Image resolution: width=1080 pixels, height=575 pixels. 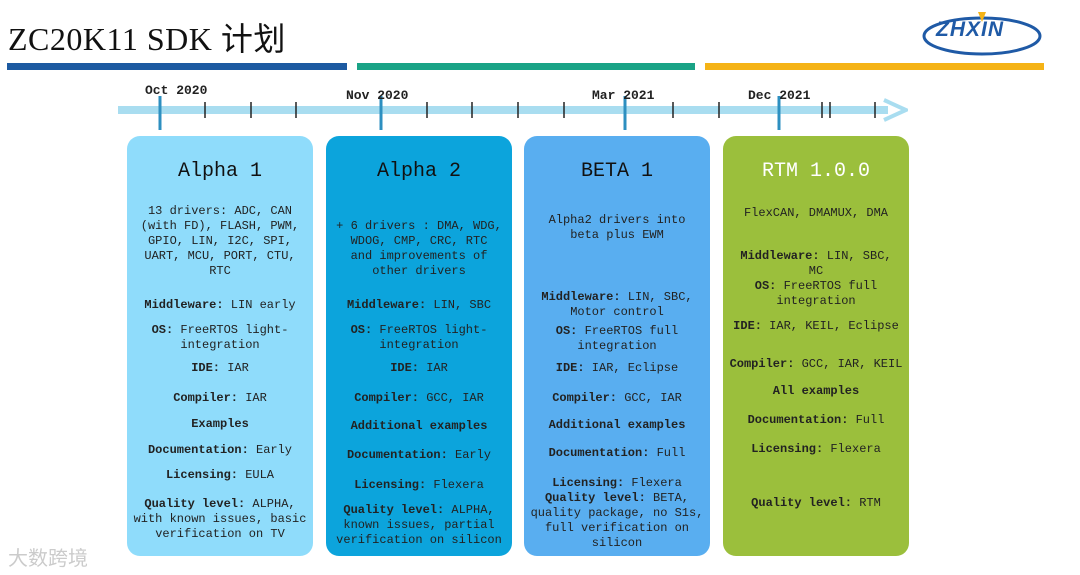 What do you see at coordinates (503, 110) in the screenshot?
I see `timeline-arrow-body` at bounding box center [503, 110].